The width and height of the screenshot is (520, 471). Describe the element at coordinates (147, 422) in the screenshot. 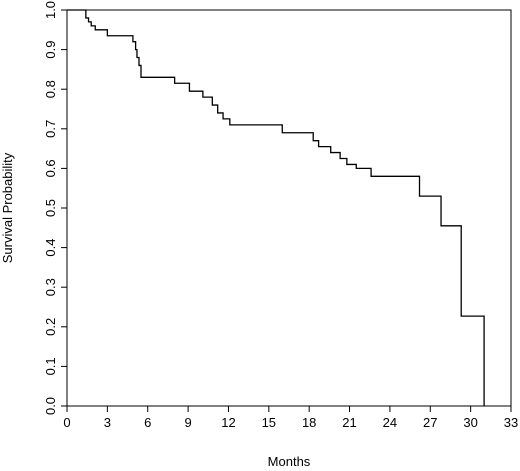

I see `x-tick-label: 6` at that location.